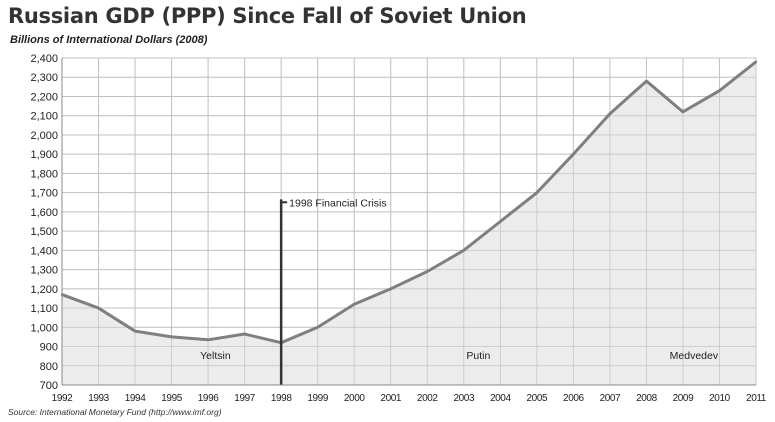 The image size is (775, 422). I want to click on y-tick-label: 2,300, so click(44, 78).